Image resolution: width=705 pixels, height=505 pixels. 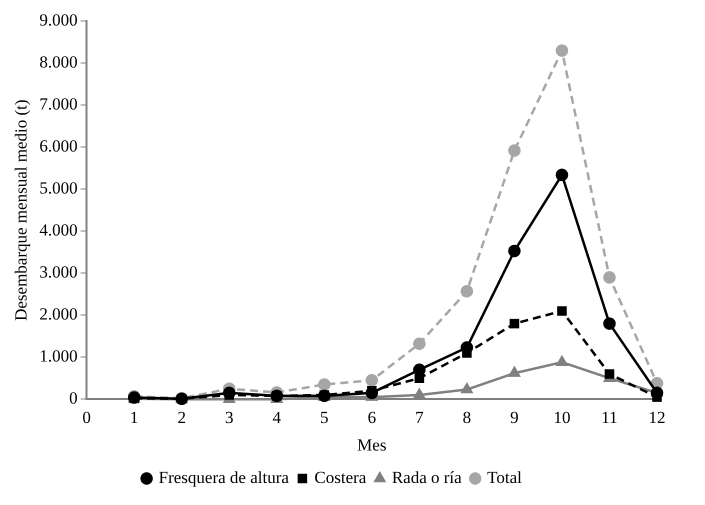 What do you see at coordinates (58, 356) in the screenshot?
I see `y-tick-label: 1.000` at bounding box center [58, 356].